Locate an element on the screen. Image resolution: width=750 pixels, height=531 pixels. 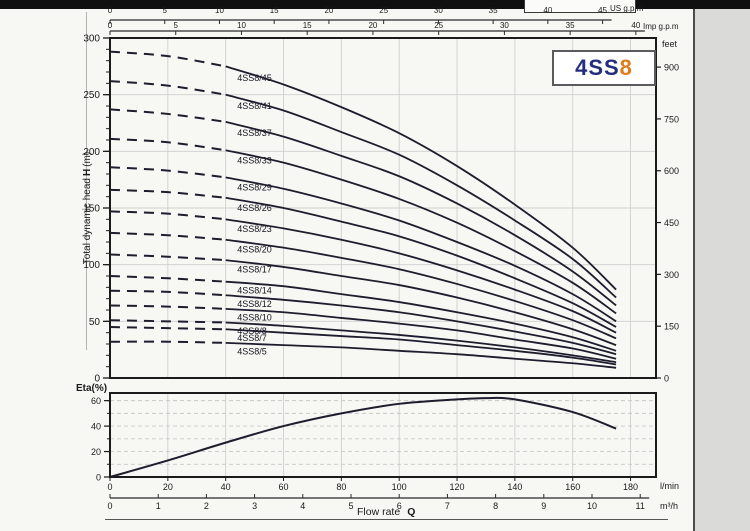
head-curve-dashed-4SS8/14 is located at coordinates (167, 279).